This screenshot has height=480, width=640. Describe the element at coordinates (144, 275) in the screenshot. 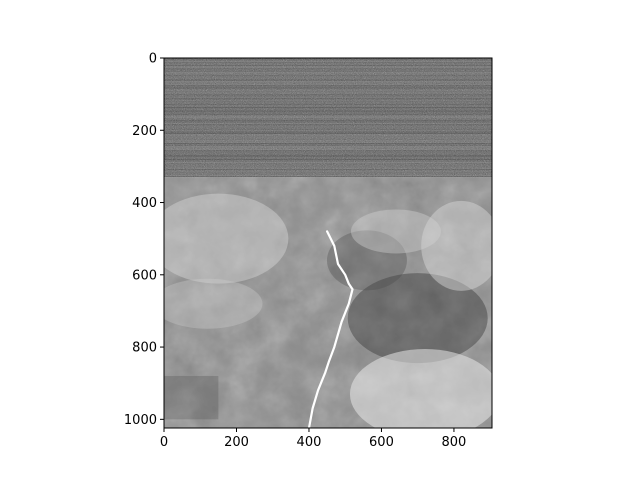

I see `y-tick-label: 600` at that location.